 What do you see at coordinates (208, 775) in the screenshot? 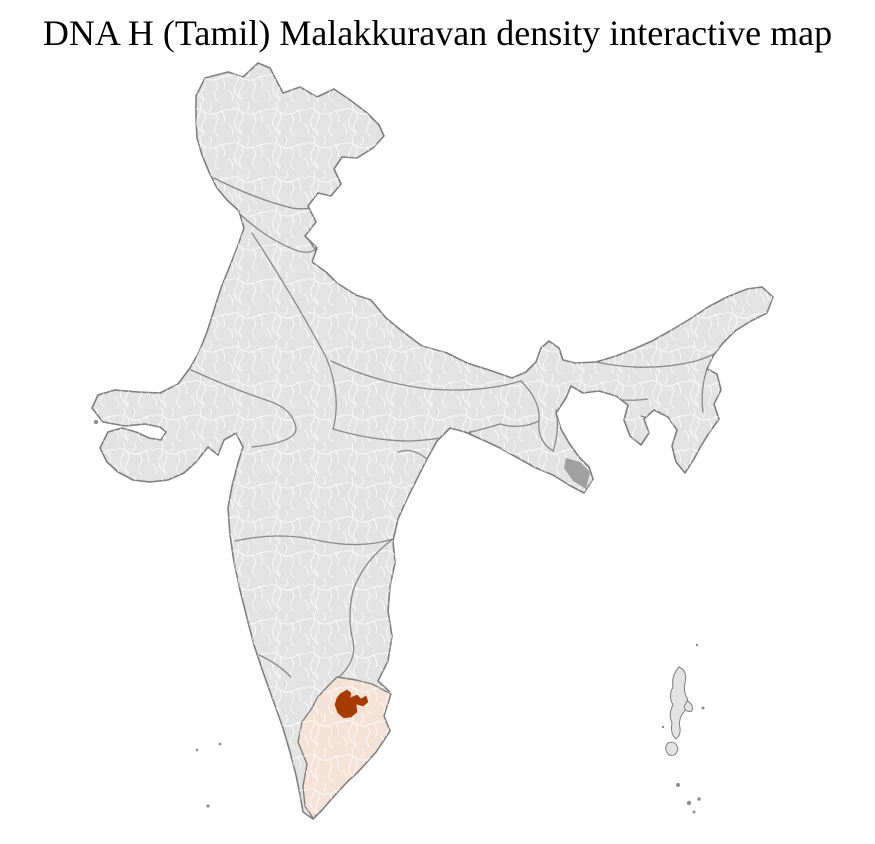
I see `lakshadweep-islands` at bounding box center [208, 775].